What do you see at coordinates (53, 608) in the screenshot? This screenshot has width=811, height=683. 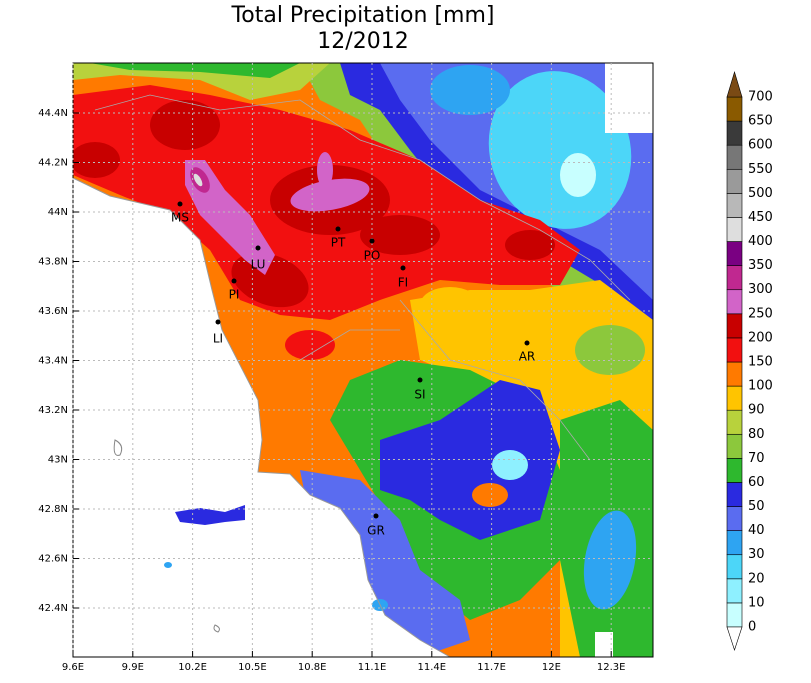 I see `lat-tick-label: 42.4N` at bounding box center [53, 608].